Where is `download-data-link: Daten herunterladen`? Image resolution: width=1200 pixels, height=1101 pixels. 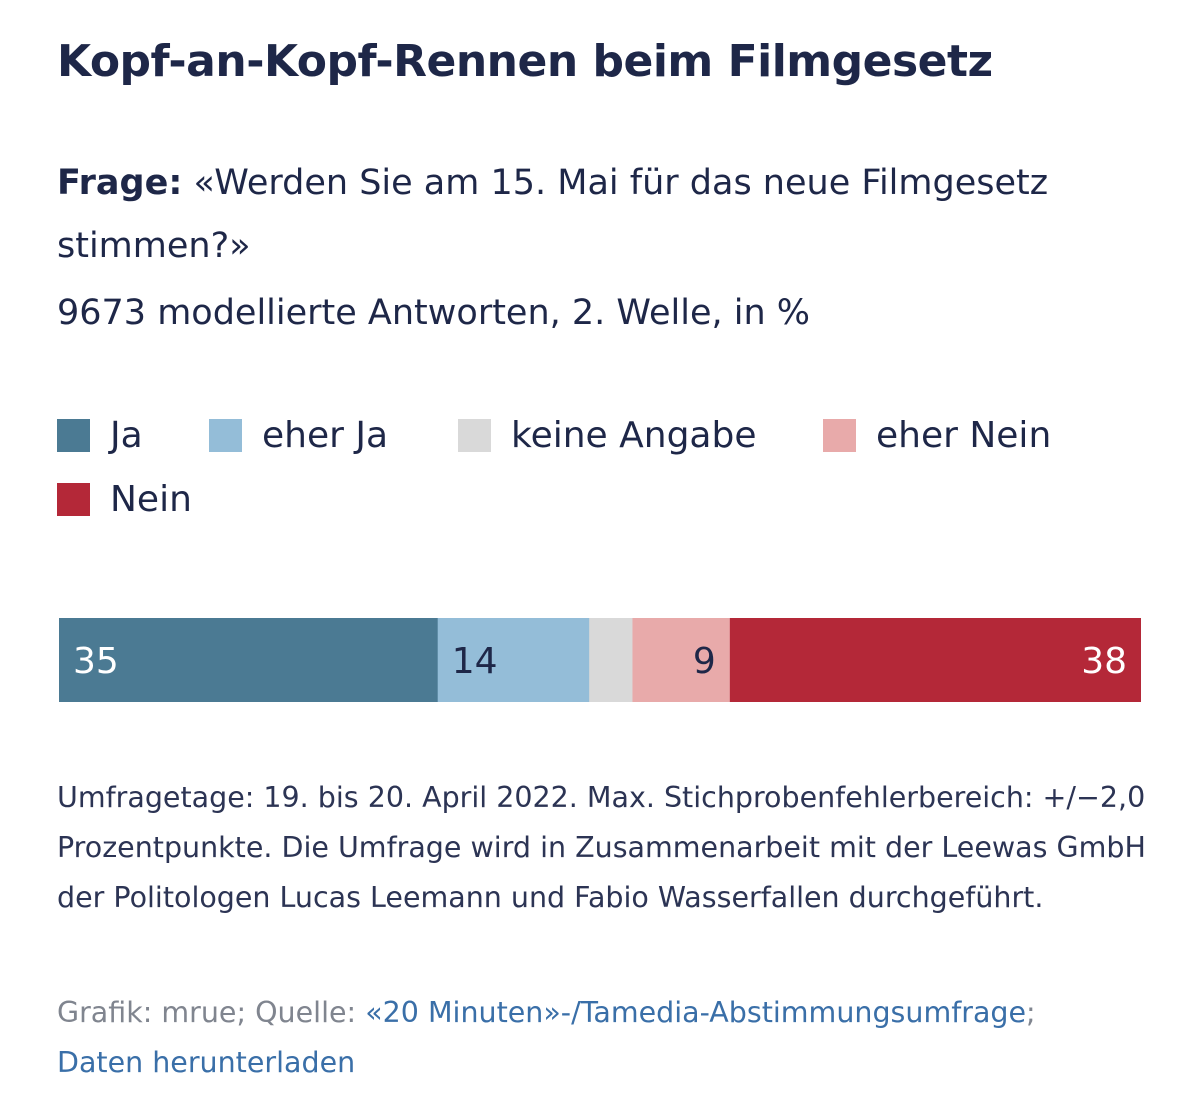
download-data-link: Daten herunterladen is located at coordinates (206, 1062).